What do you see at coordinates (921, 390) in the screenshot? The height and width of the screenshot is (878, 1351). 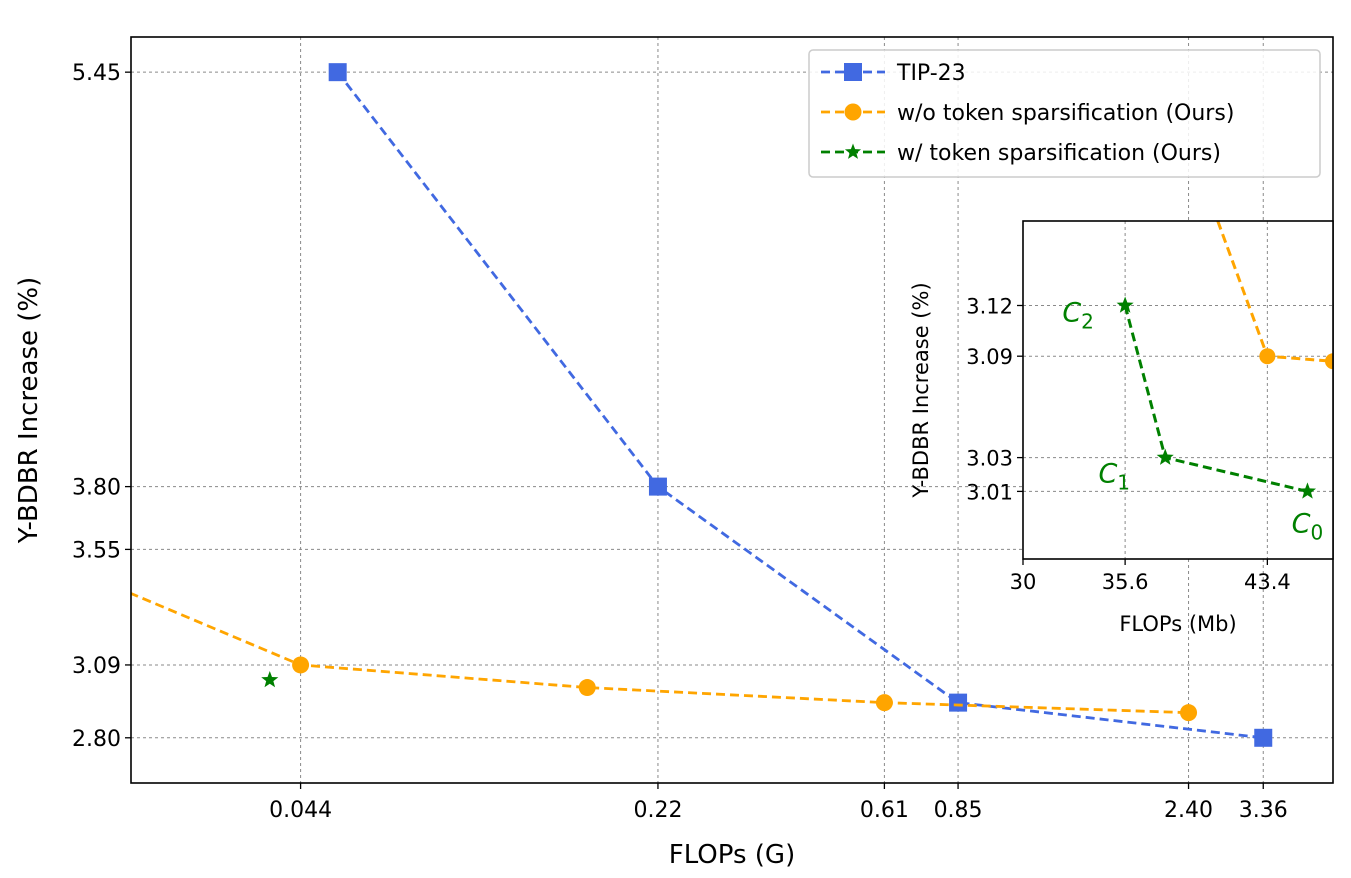 I see `inset-y-axis-label: Y-BDBR Increase (%)` at bounding box center [921, 390].